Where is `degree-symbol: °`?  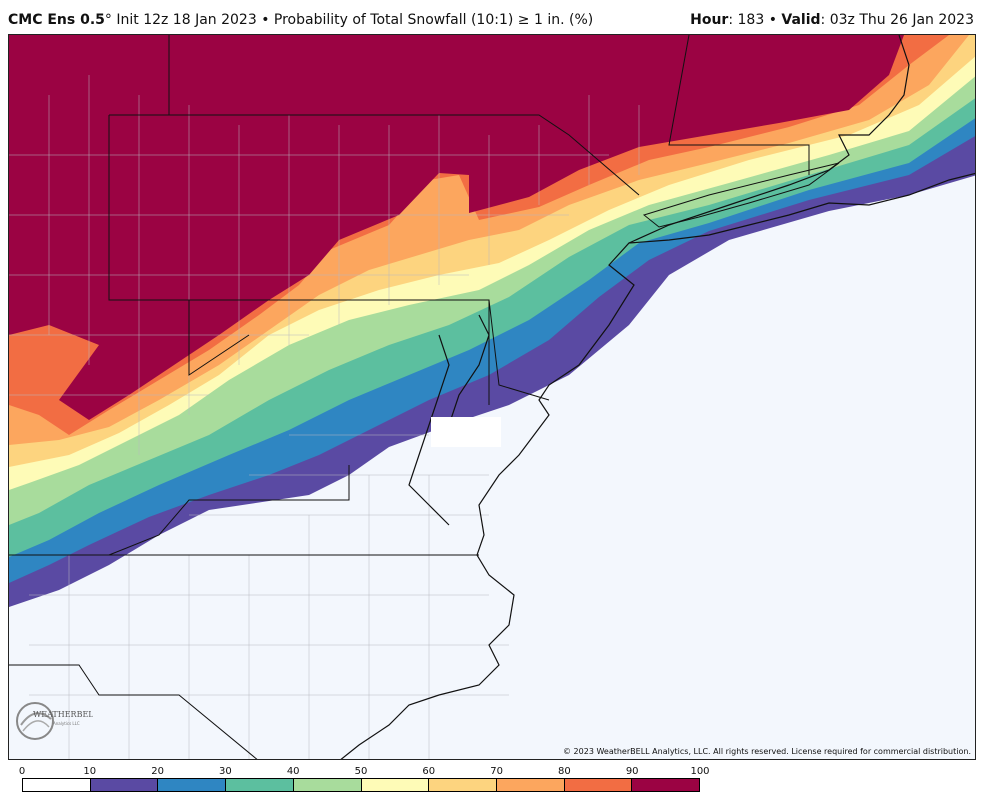
degree-symbol: ° is located at coordinates (108, 20).